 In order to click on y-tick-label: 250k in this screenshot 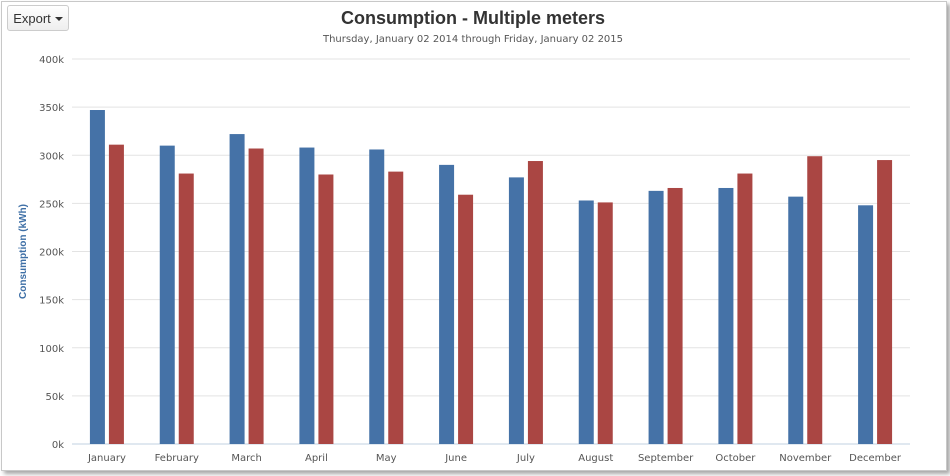, I will do `click(51, 204)`.